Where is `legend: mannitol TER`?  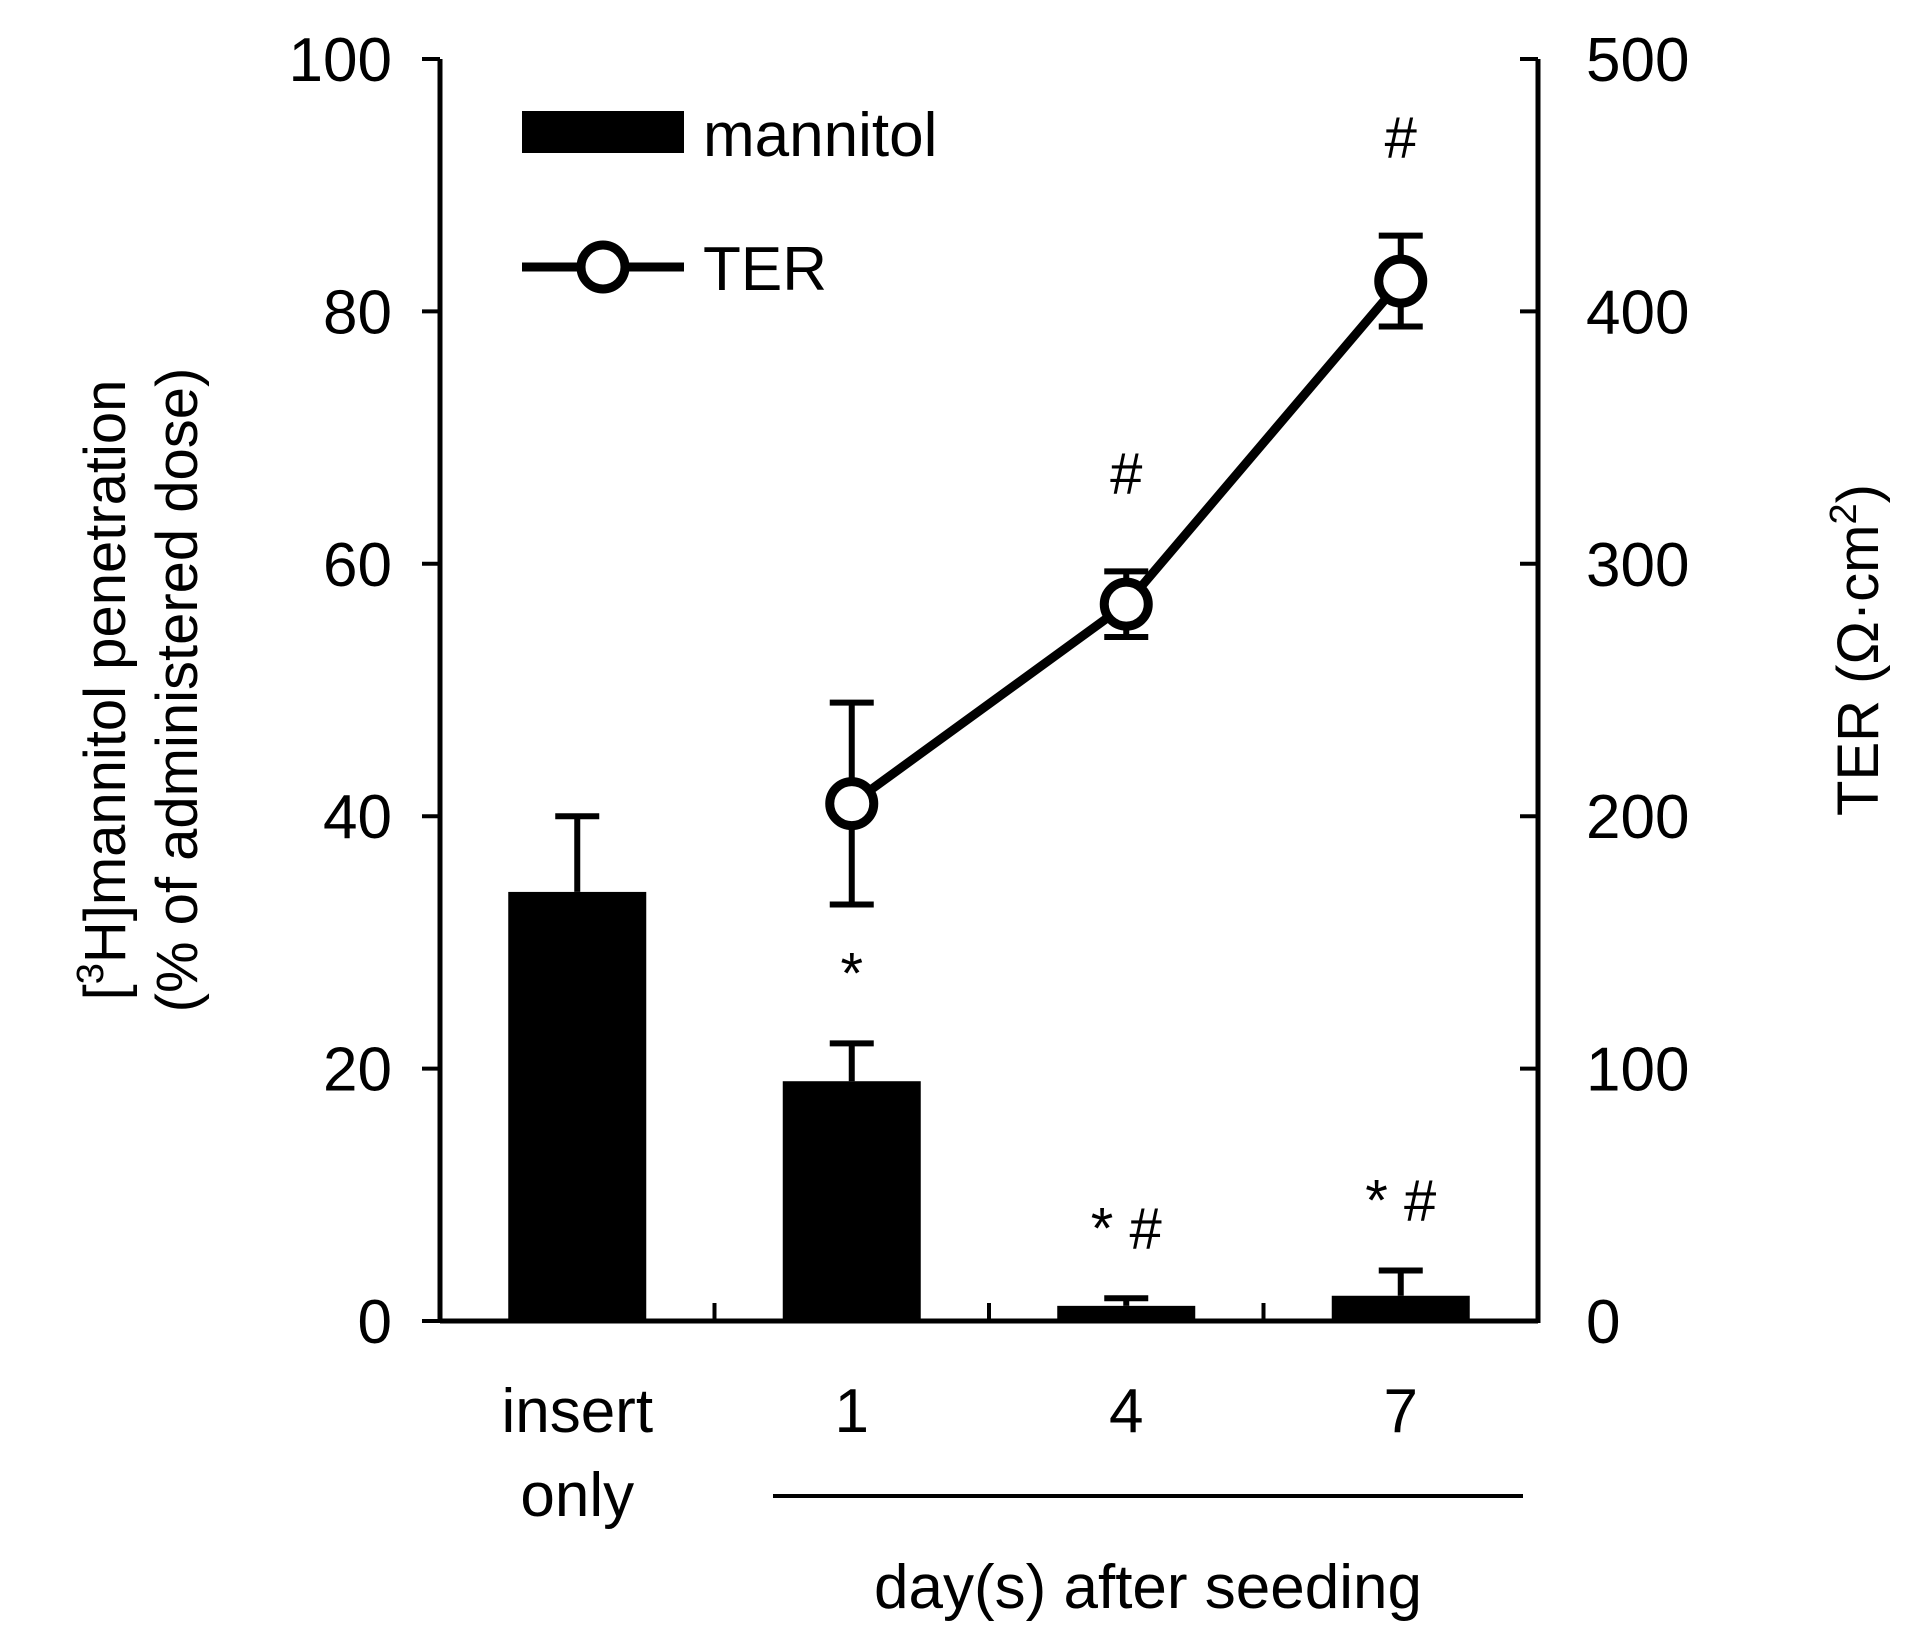
legend: mannitol TER is located at coordinates (729, 202).